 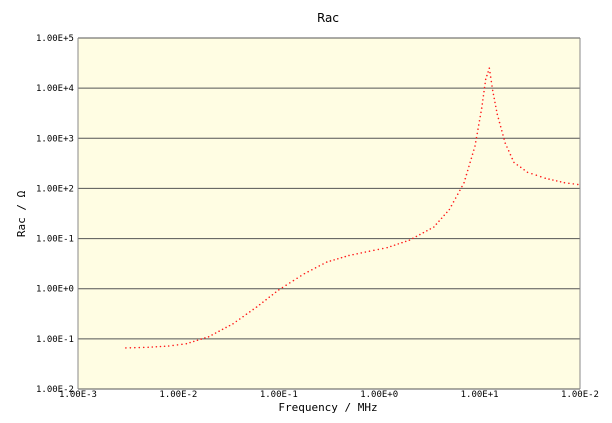 What do you see at coordinates (21, 213) in the screenshot?
I see `y-axis-label: Rac / Ω` at bounding box center [21, 213].